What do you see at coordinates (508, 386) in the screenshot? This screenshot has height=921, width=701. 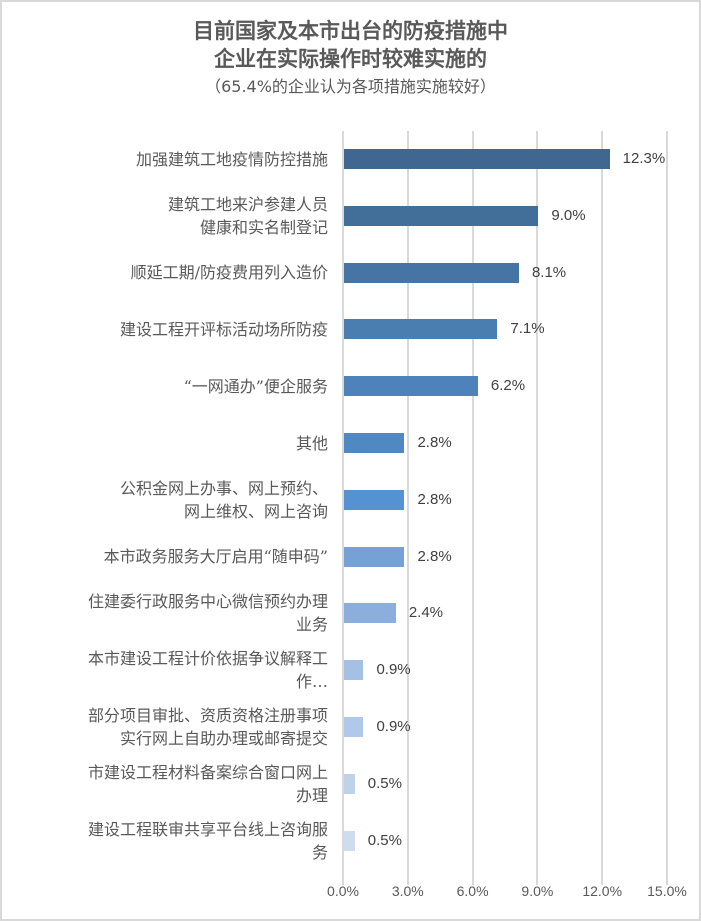 I see `bar-value-label: 6.2%` at bounding box center [508, 386].